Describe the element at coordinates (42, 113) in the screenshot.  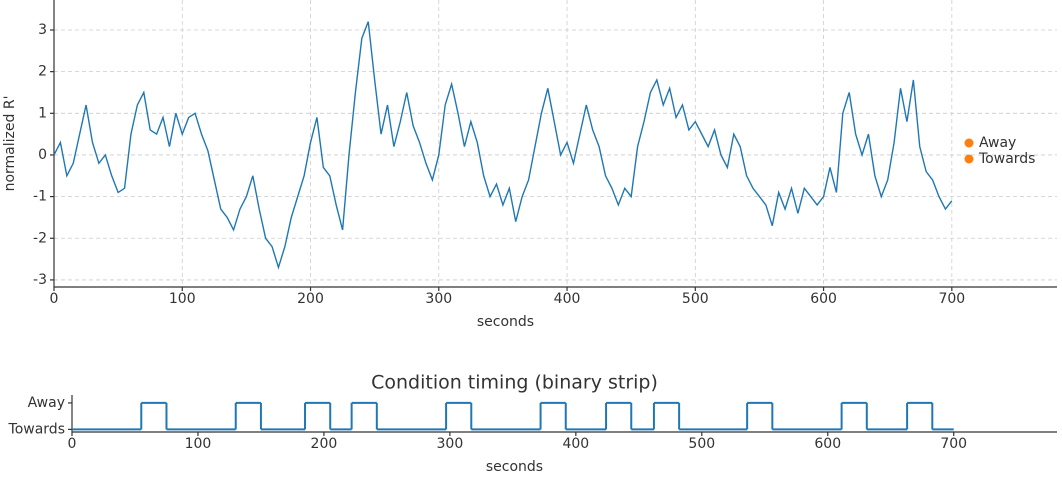
I see `y-tick-label: 1` at that location.